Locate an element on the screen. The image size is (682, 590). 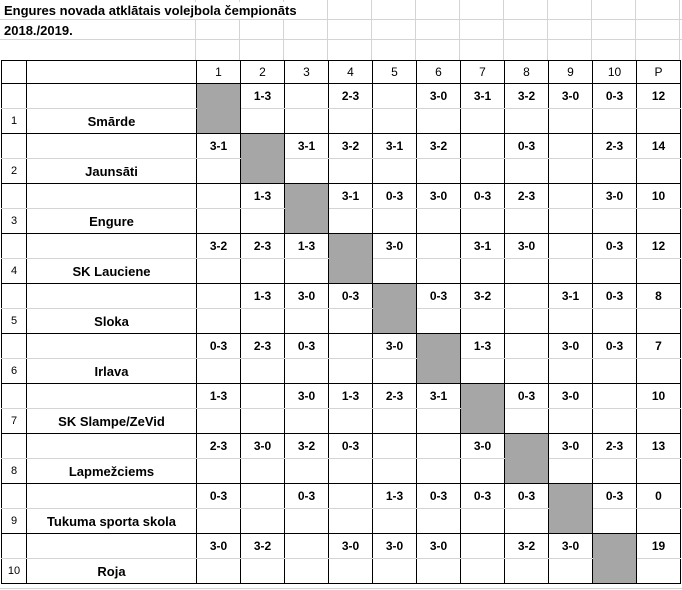
column-header: 1 is located at coordinates (218, 72).